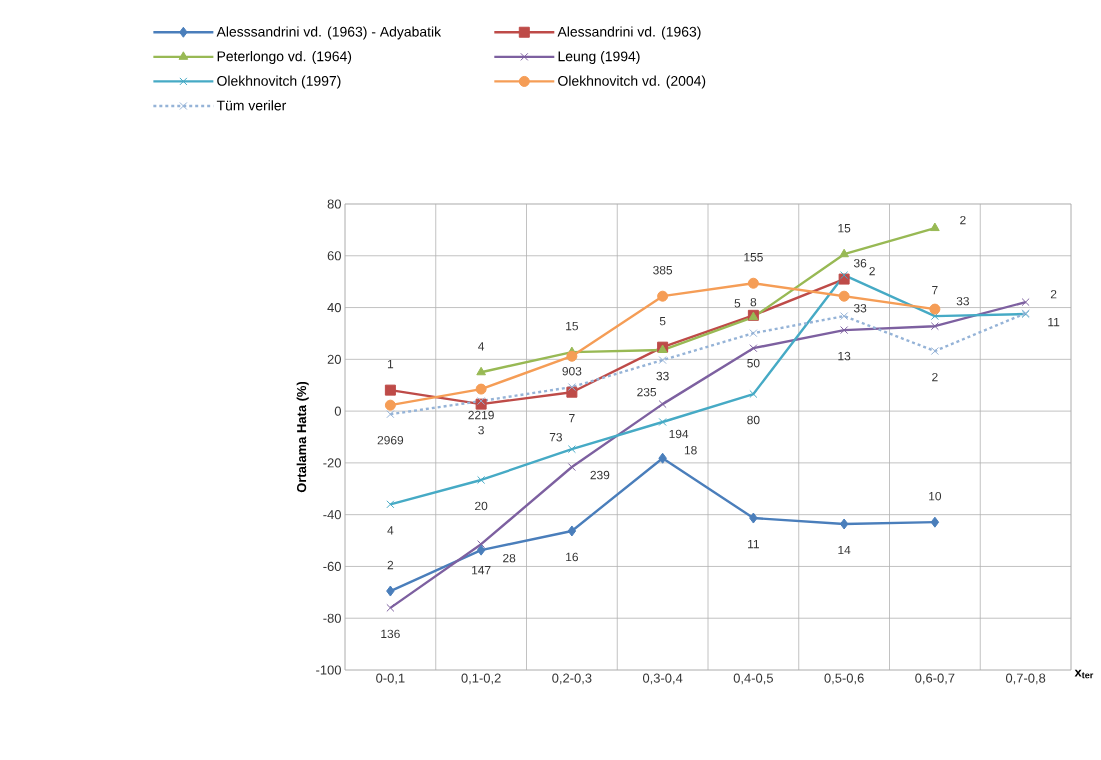  Describe the element at coordinates (284, 58) in the screenshot. I see `legend-label: Peterlongo vd. (1964)` at that location.